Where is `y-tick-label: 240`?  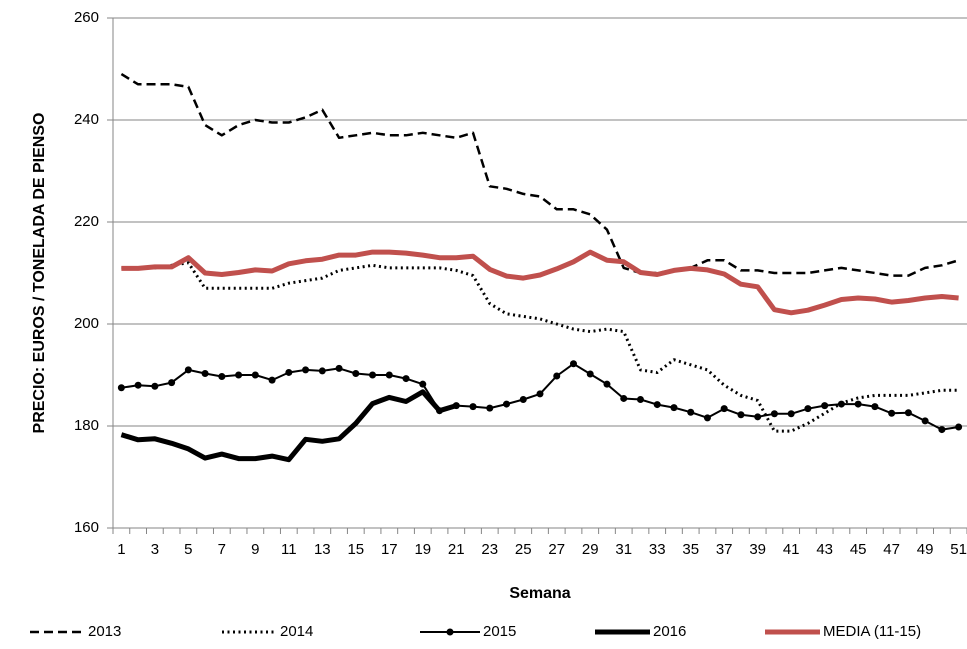
y-tick-label: 240 is located at coordinates (86, 119).